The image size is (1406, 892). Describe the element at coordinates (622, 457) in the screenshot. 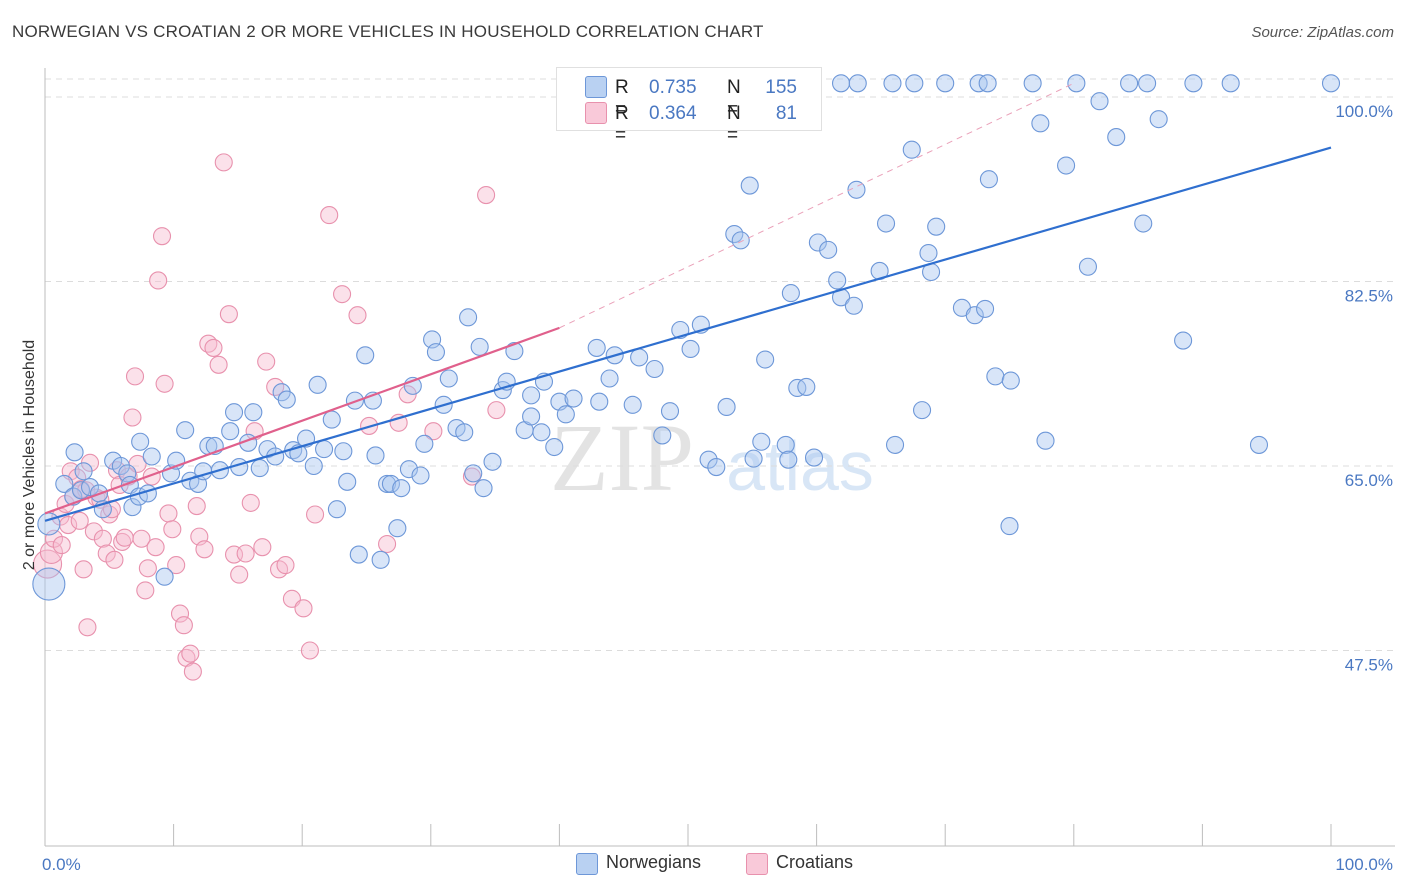

I see `watermark-zip: ZIP` at that location.